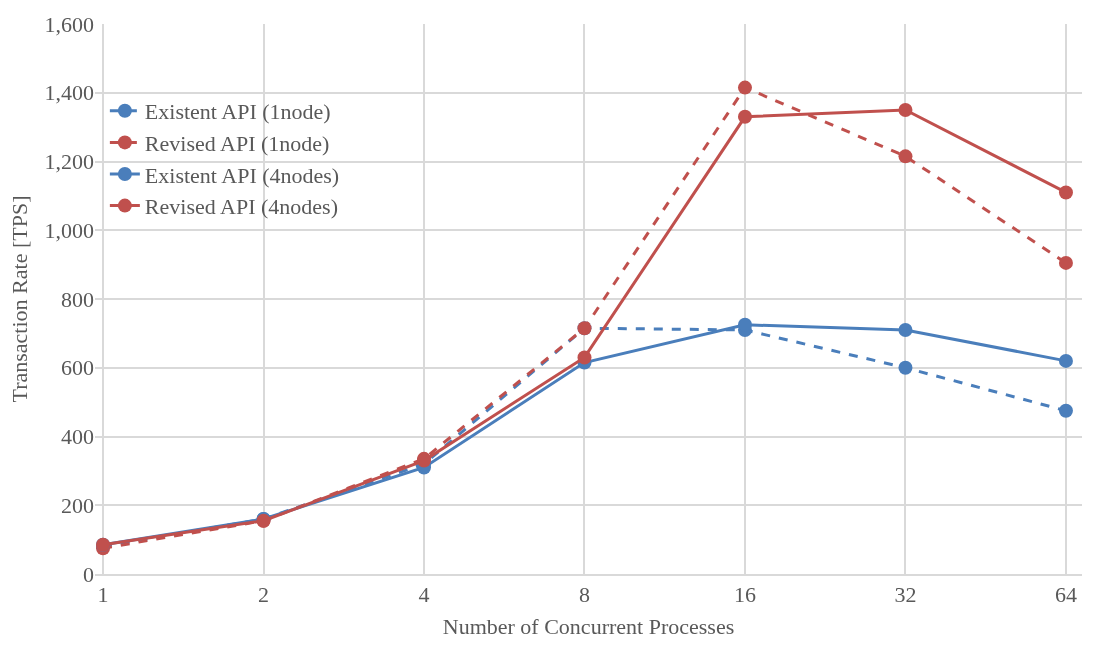  What do you see at coordinates (1065, 595) in the screenshot?
I see `x-tick-label: 64` at bounding box center [1065, 595].